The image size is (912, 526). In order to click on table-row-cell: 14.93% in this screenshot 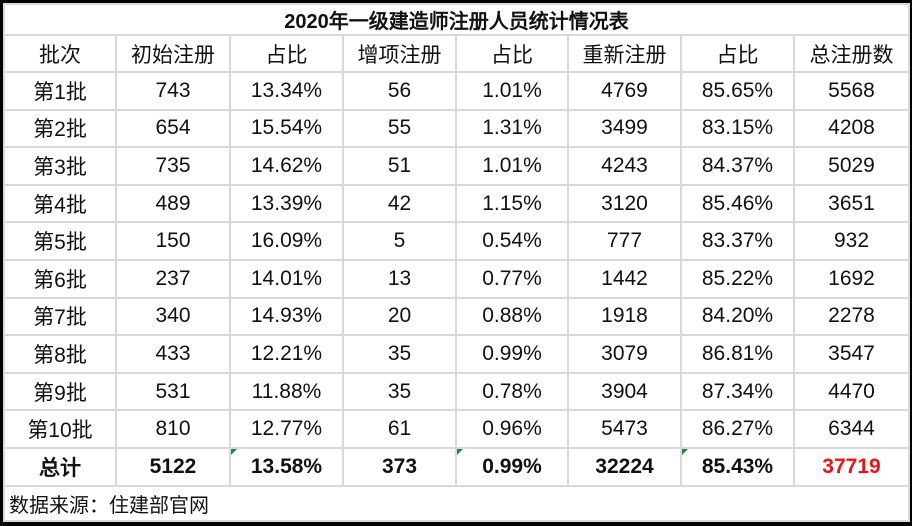, I will do `click(286, 316)`.